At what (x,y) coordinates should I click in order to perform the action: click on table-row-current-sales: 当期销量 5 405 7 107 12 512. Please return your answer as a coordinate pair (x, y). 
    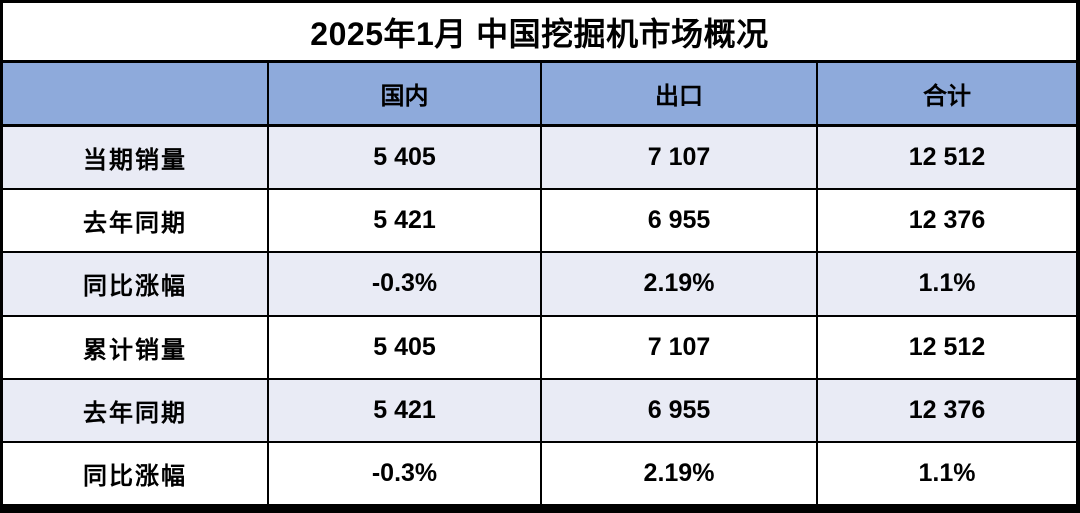
    Looking at the image, I should click on (539, 157).